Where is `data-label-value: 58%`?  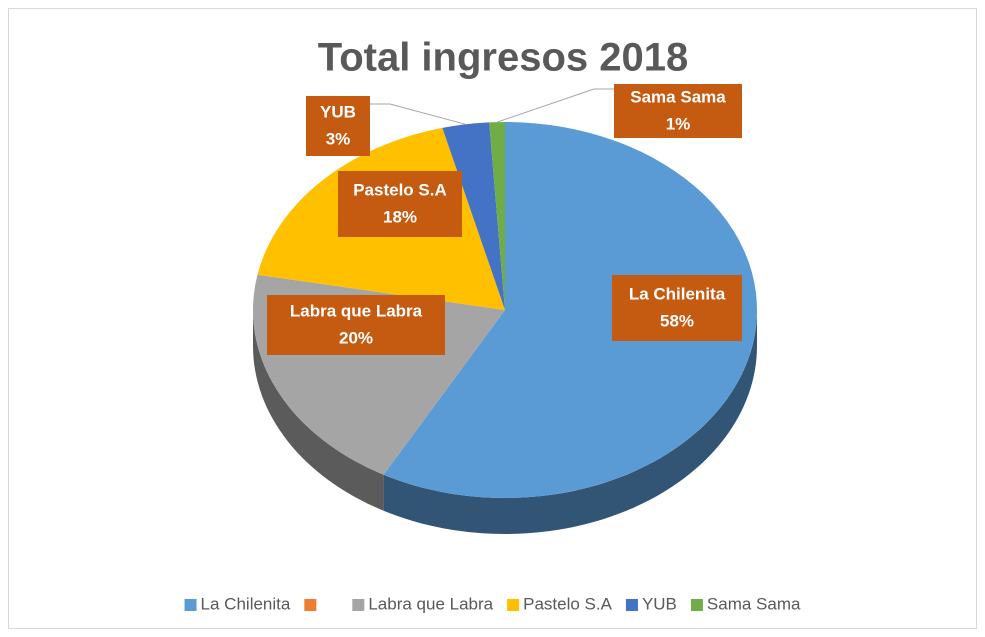 data-label-value: 58% is located at coordinates (677, 320).